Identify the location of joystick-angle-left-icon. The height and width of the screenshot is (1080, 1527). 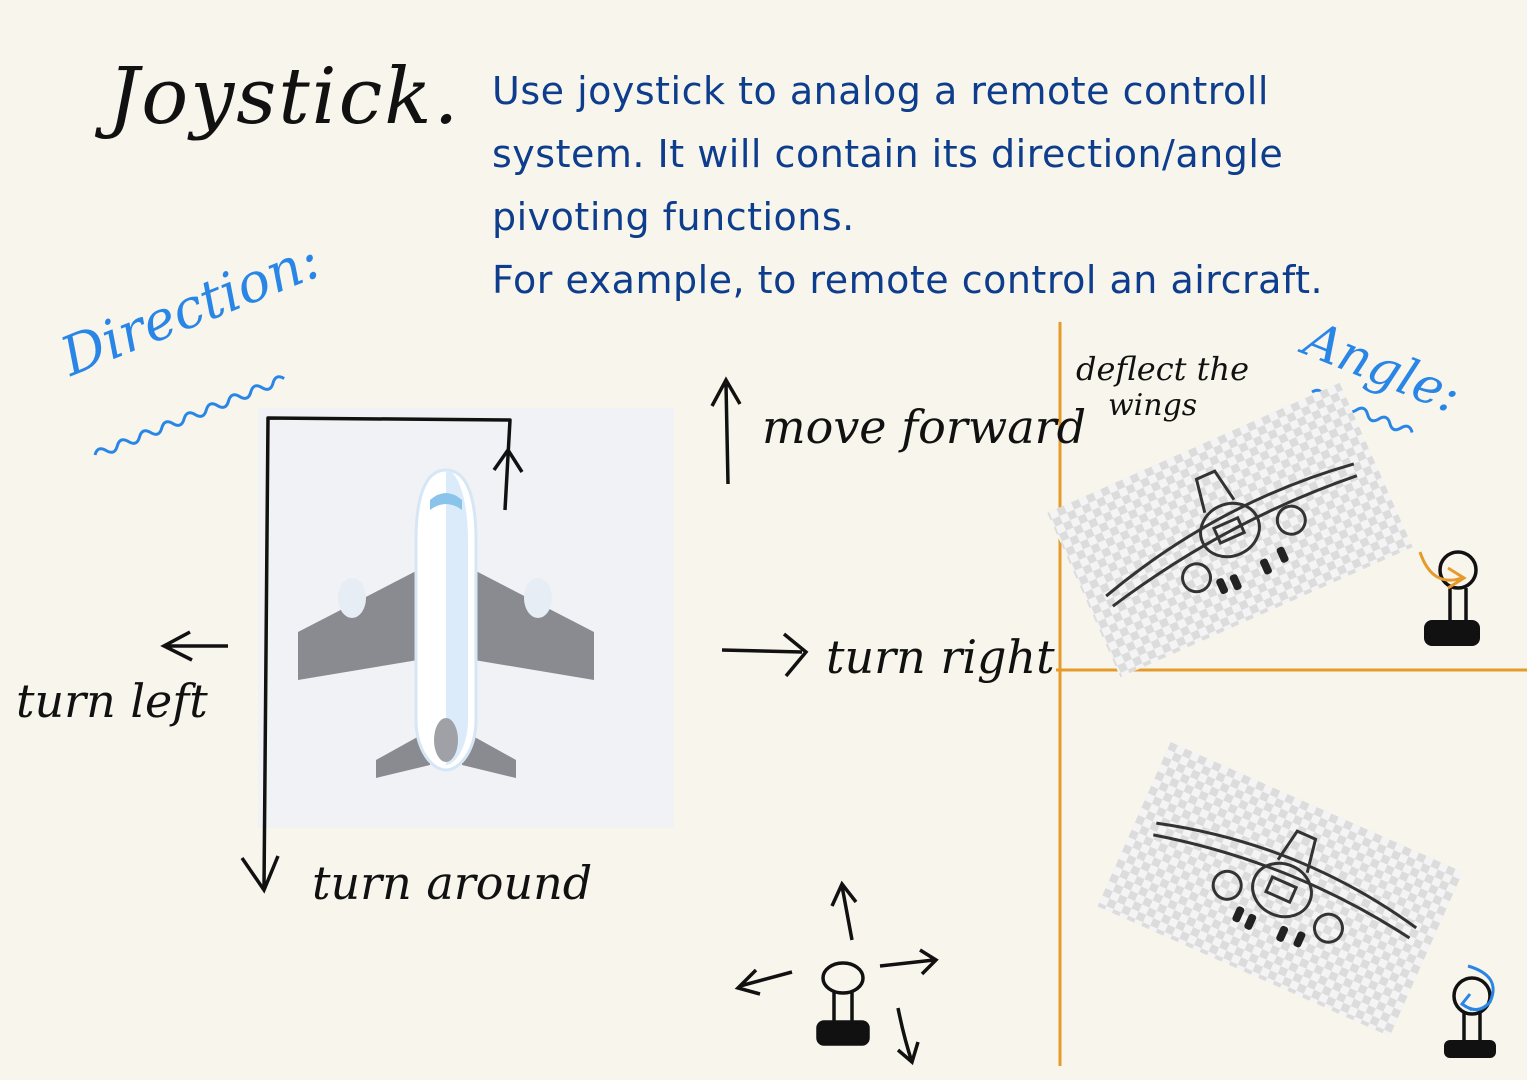
(1470, 1011).